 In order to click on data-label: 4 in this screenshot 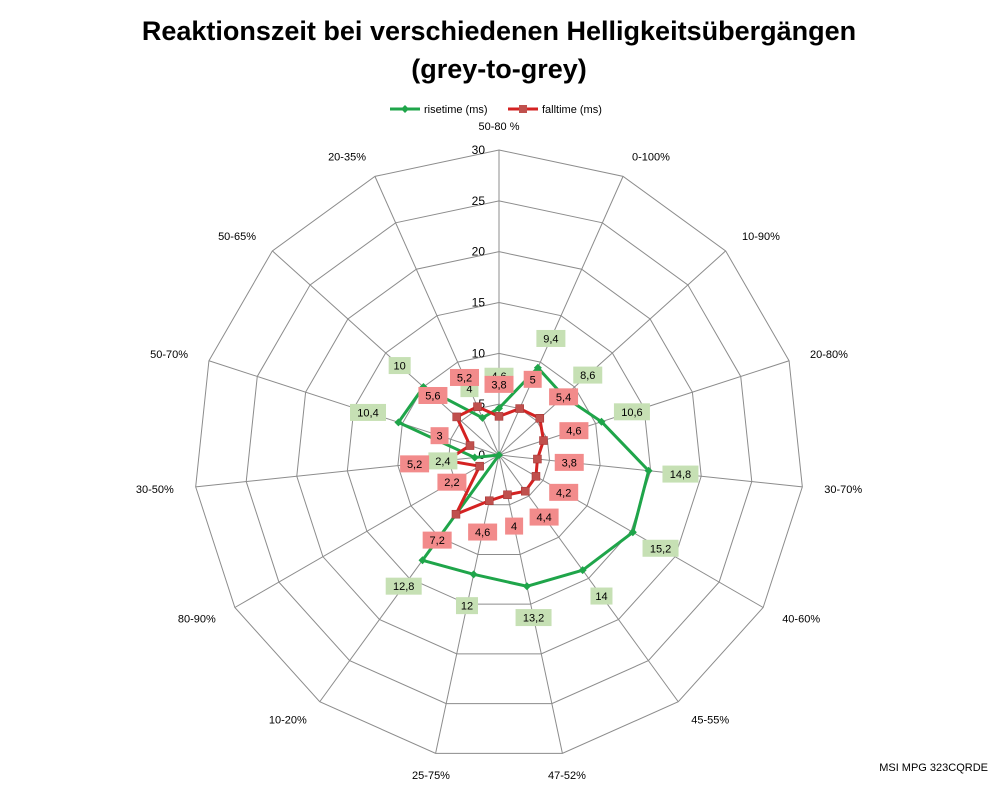, I will do `click(514, 527)`.